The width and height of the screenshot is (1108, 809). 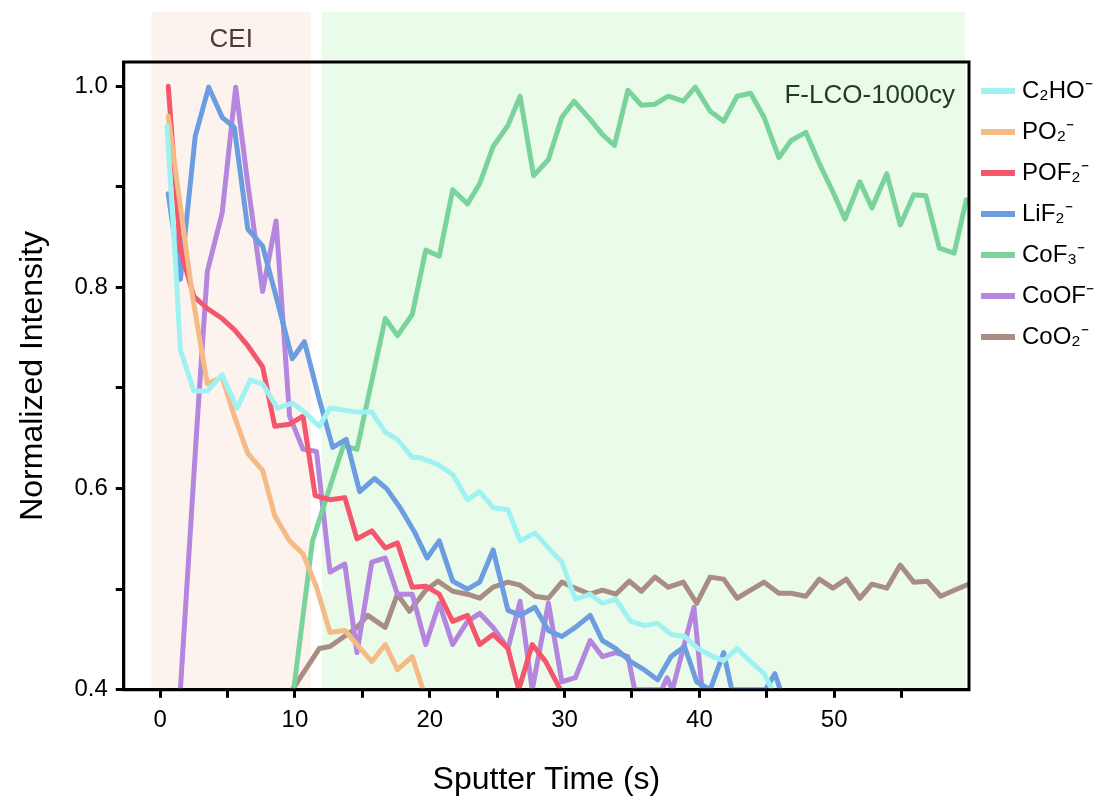 What do you see at coordinates (91, 84) in the screenshot?
I see `y-tick-label: 1.0` at bounding box center [91, 84].